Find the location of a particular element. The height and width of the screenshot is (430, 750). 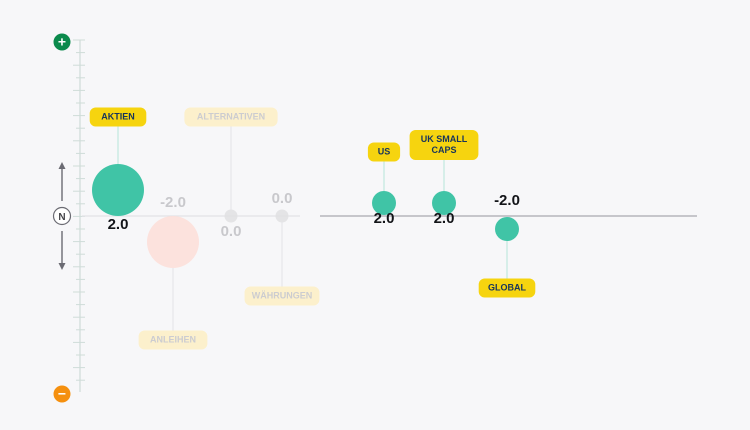

data-point-aktien: AKTIEN 2.0 is located at coordinates (118, 170).